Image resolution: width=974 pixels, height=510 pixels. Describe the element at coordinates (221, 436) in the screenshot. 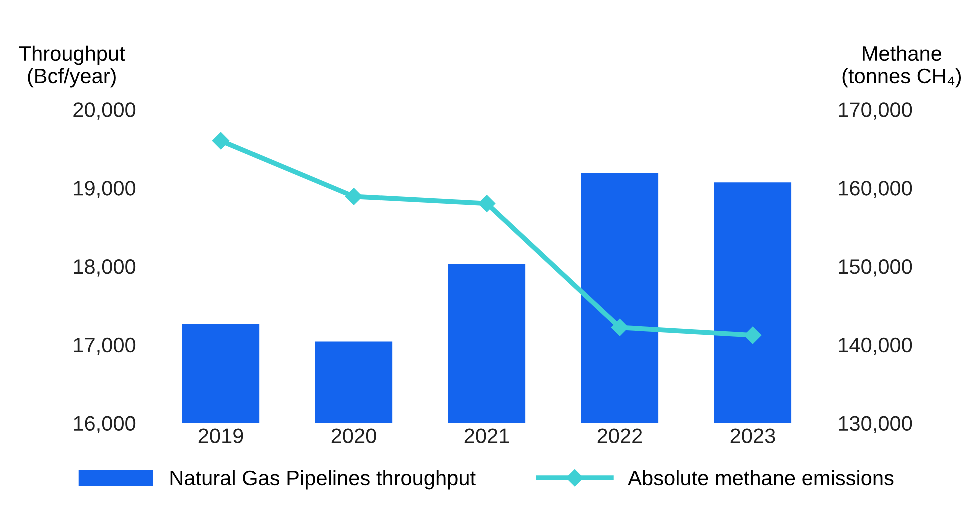

I see `x-tick-label: 2019` at that location.